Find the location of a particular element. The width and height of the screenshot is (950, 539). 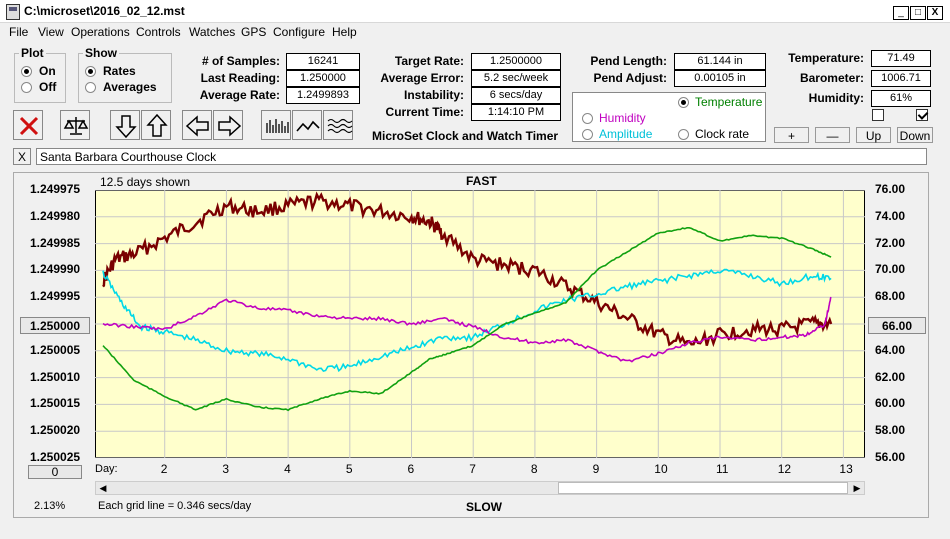

average-error-field: 5.2 sec/week is located at coordinates (516, 78).